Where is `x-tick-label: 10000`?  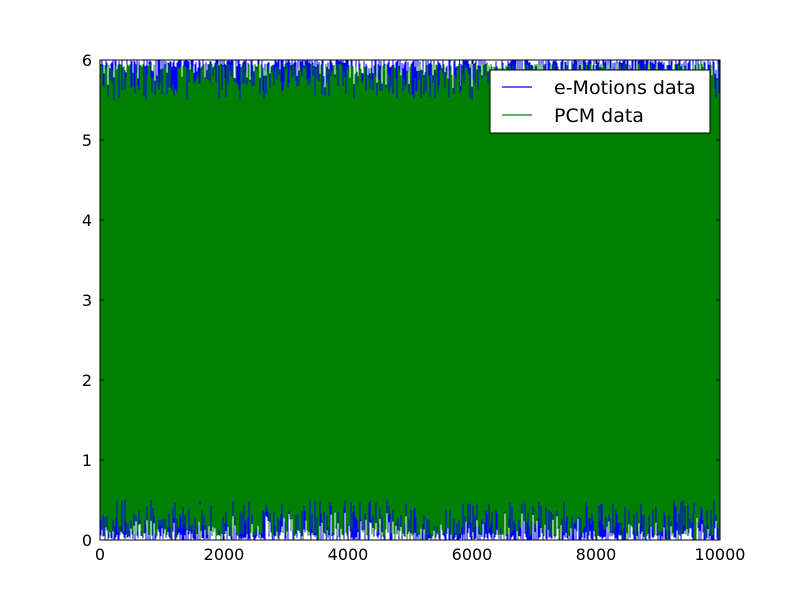
x-tick-label: 10000 is located at coordinates (720, 554).